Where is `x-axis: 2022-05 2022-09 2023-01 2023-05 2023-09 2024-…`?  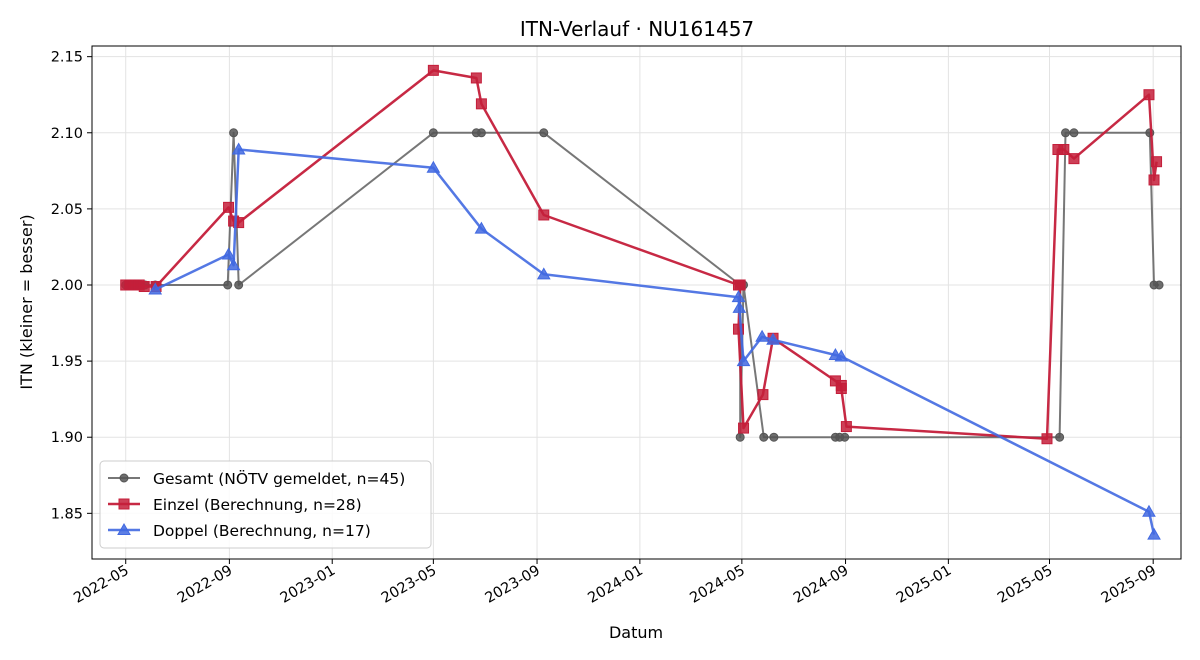
x-axis: 2022-05 2022-09 2023-01 2023-05 2023-09 2024-… is located at coordinates (615, 583).